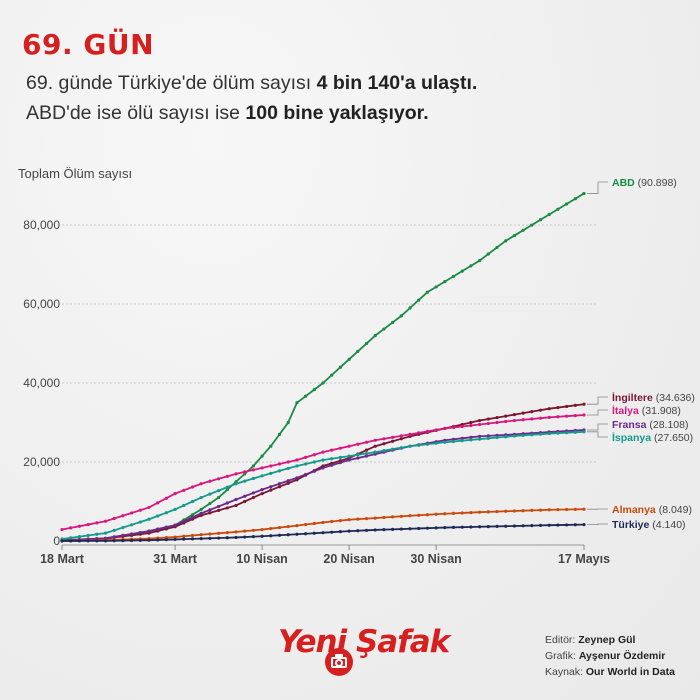 This screenshot has height=700, width=700. I want to click on series-label-text: İngiltere (34.636), so click(653, 397).